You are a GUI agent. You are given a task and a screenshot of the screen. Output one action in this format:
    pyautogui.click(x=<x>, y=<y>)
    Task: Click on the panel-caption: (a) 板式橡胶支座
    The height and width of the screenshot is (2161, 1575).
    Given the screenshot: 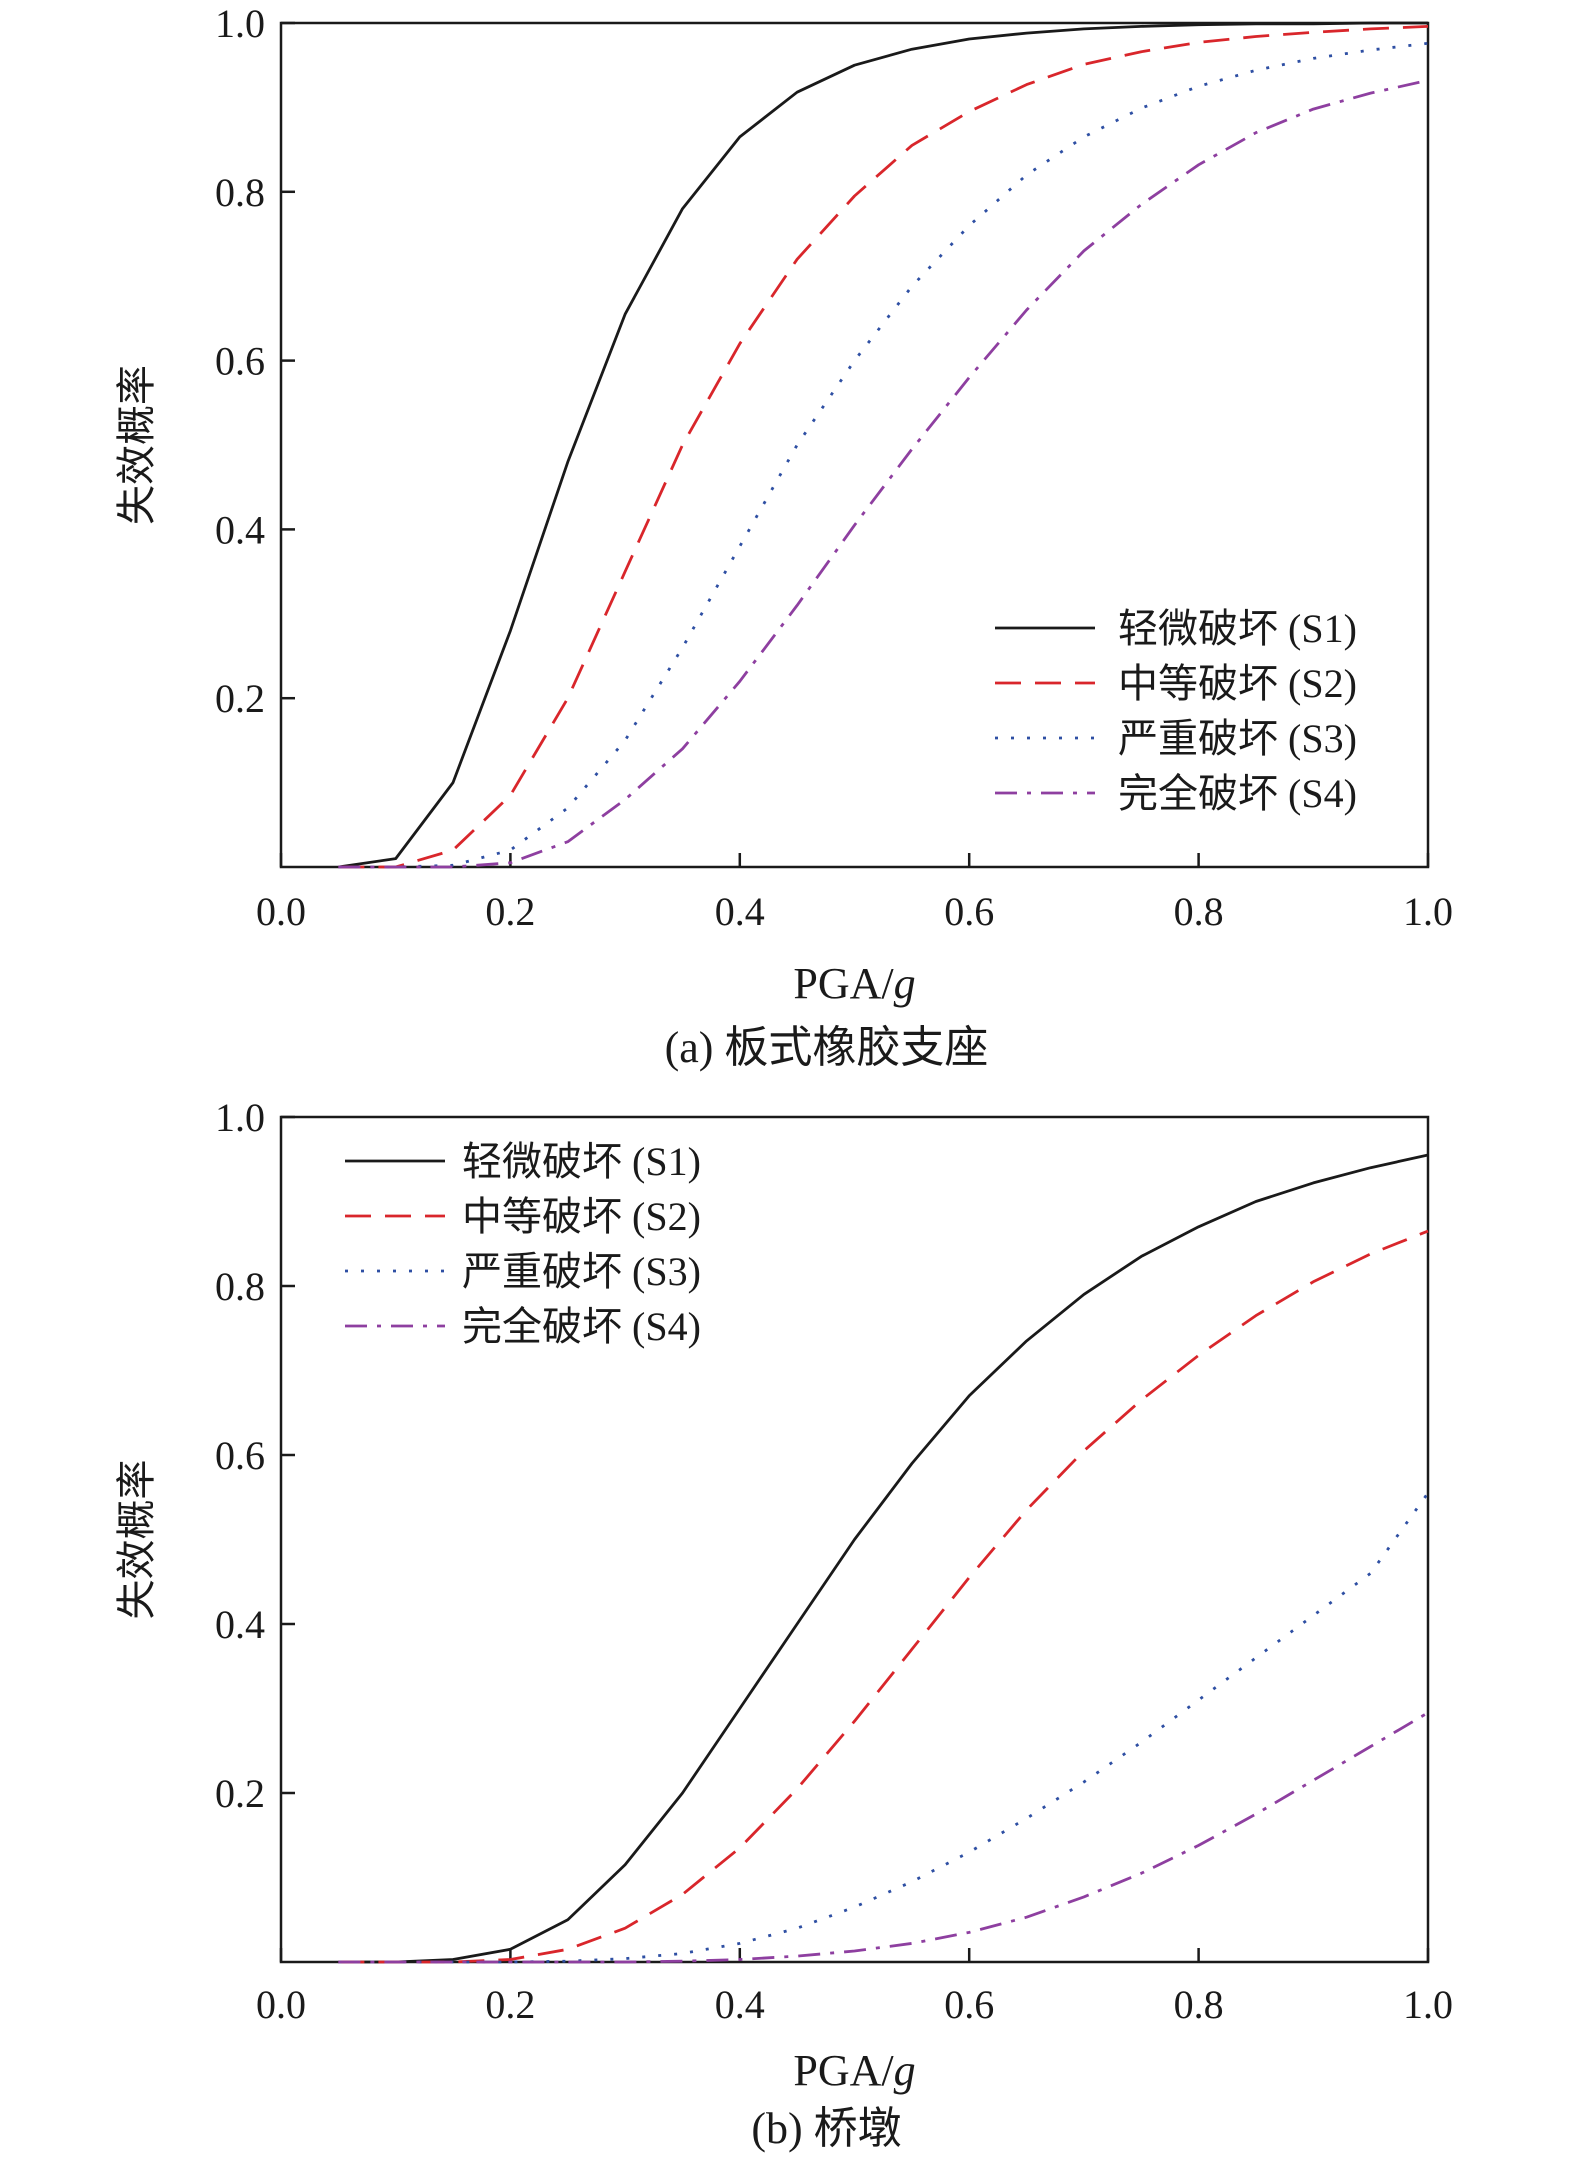 What is the action you would take?
    pyautogui.click(x=827, y=1047)
    